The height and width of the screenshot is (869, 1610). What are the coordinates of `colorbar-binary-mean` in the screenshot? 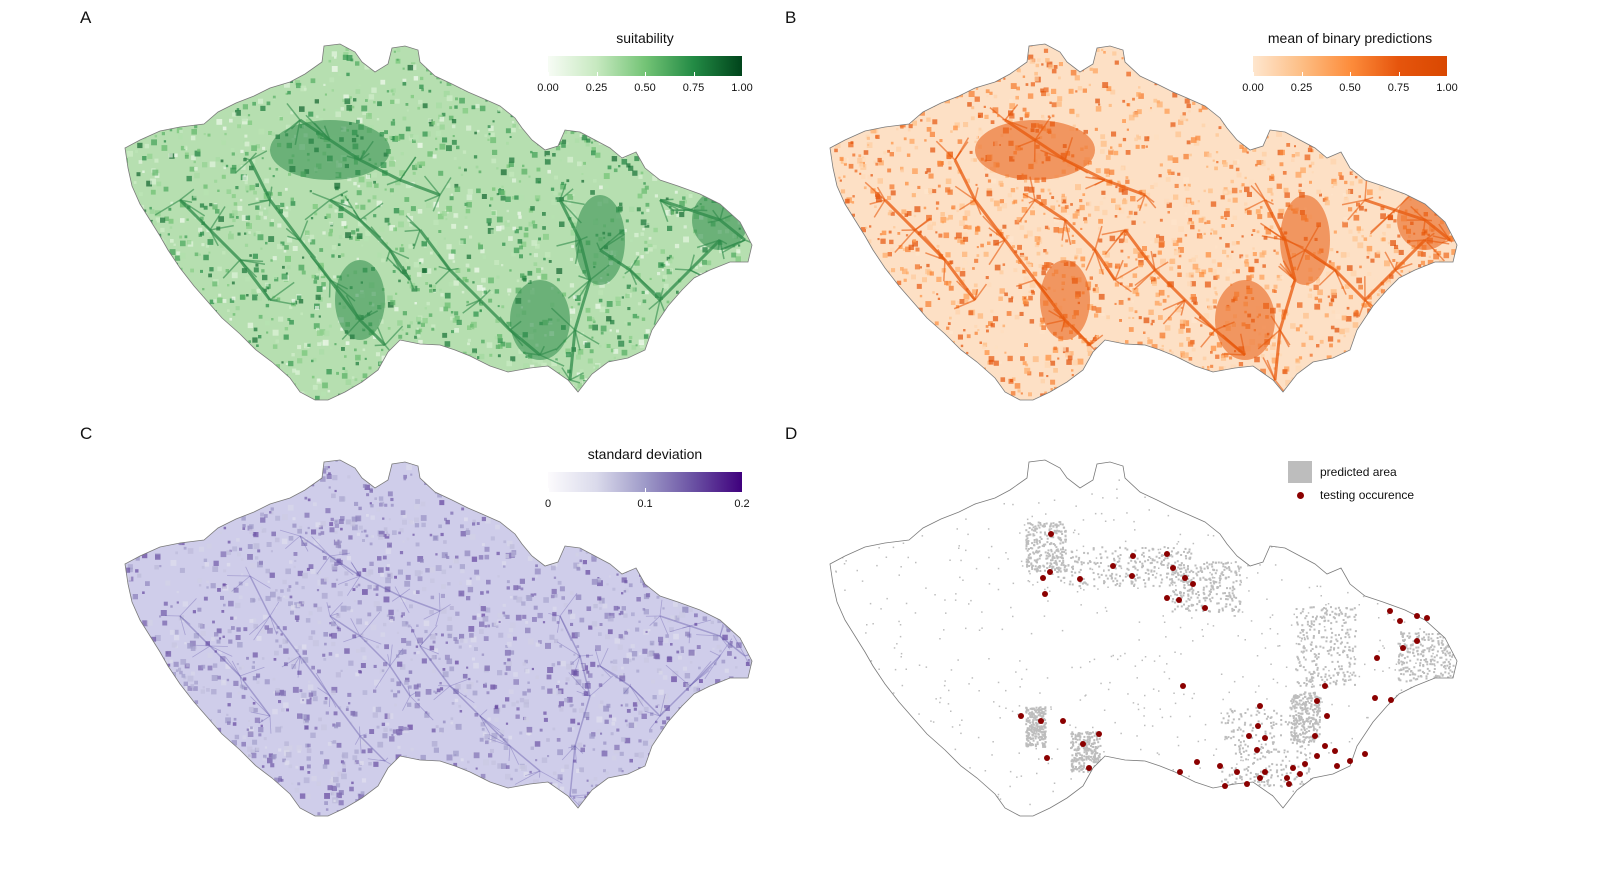 It's located at (1350, 66).